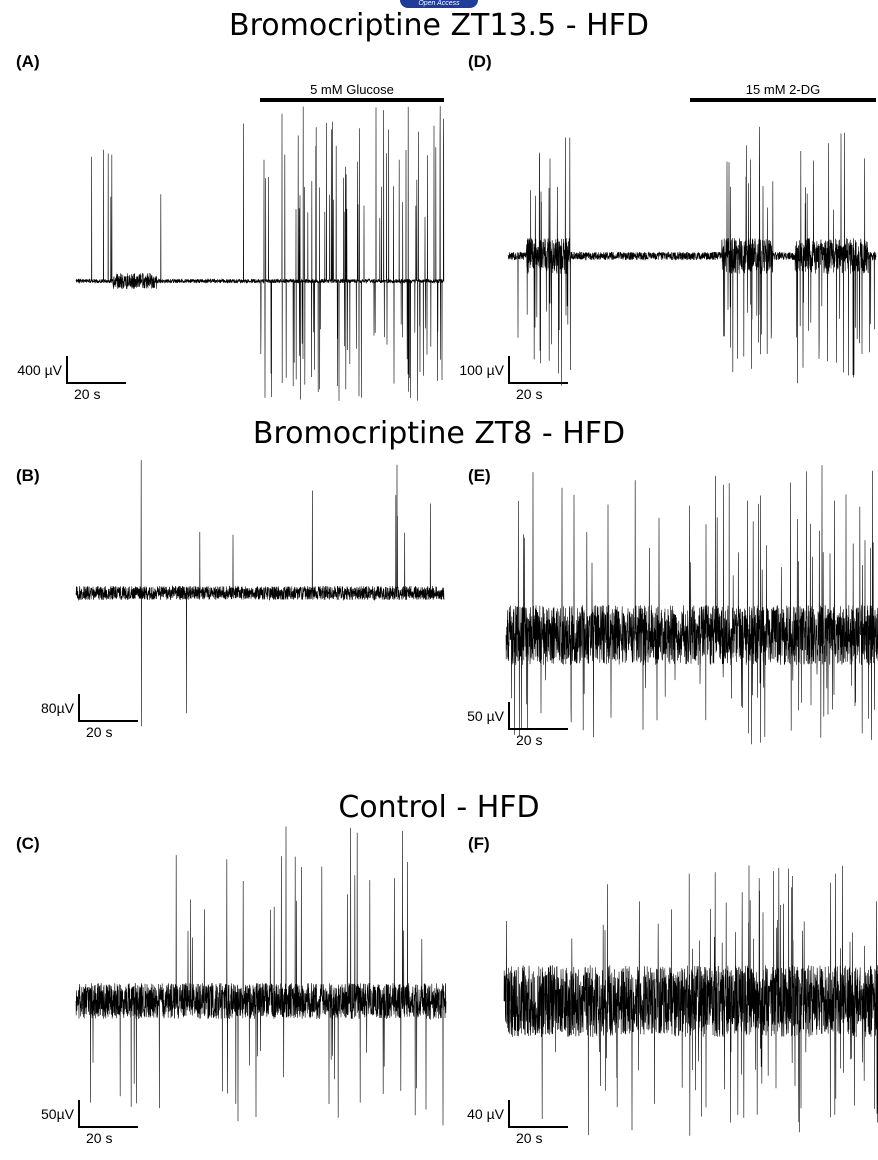 The image size is (878, 1160). I want to click on scale-voltage-label: 50µV, so click(57, 1114).